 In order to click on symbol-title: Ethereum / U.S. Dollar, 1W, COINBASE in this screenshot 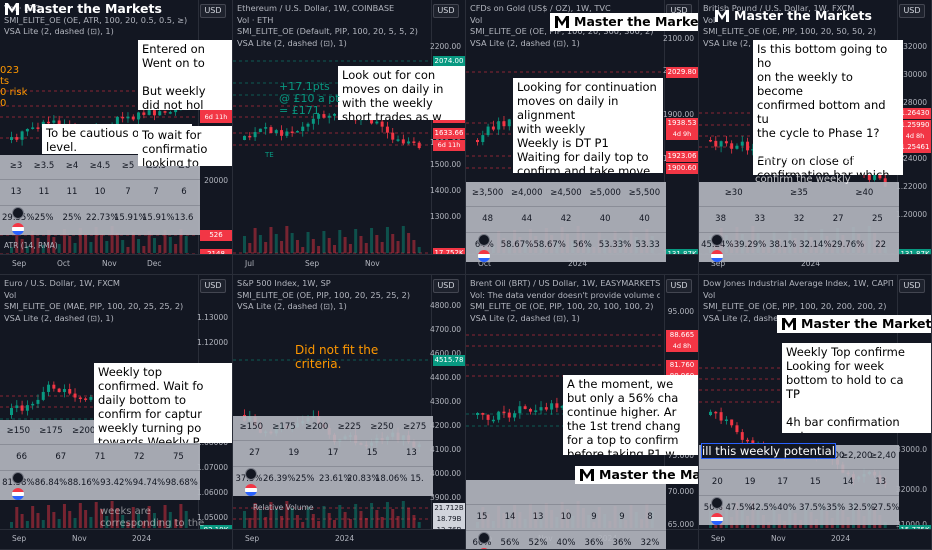, I will do `click(316, 8)`.